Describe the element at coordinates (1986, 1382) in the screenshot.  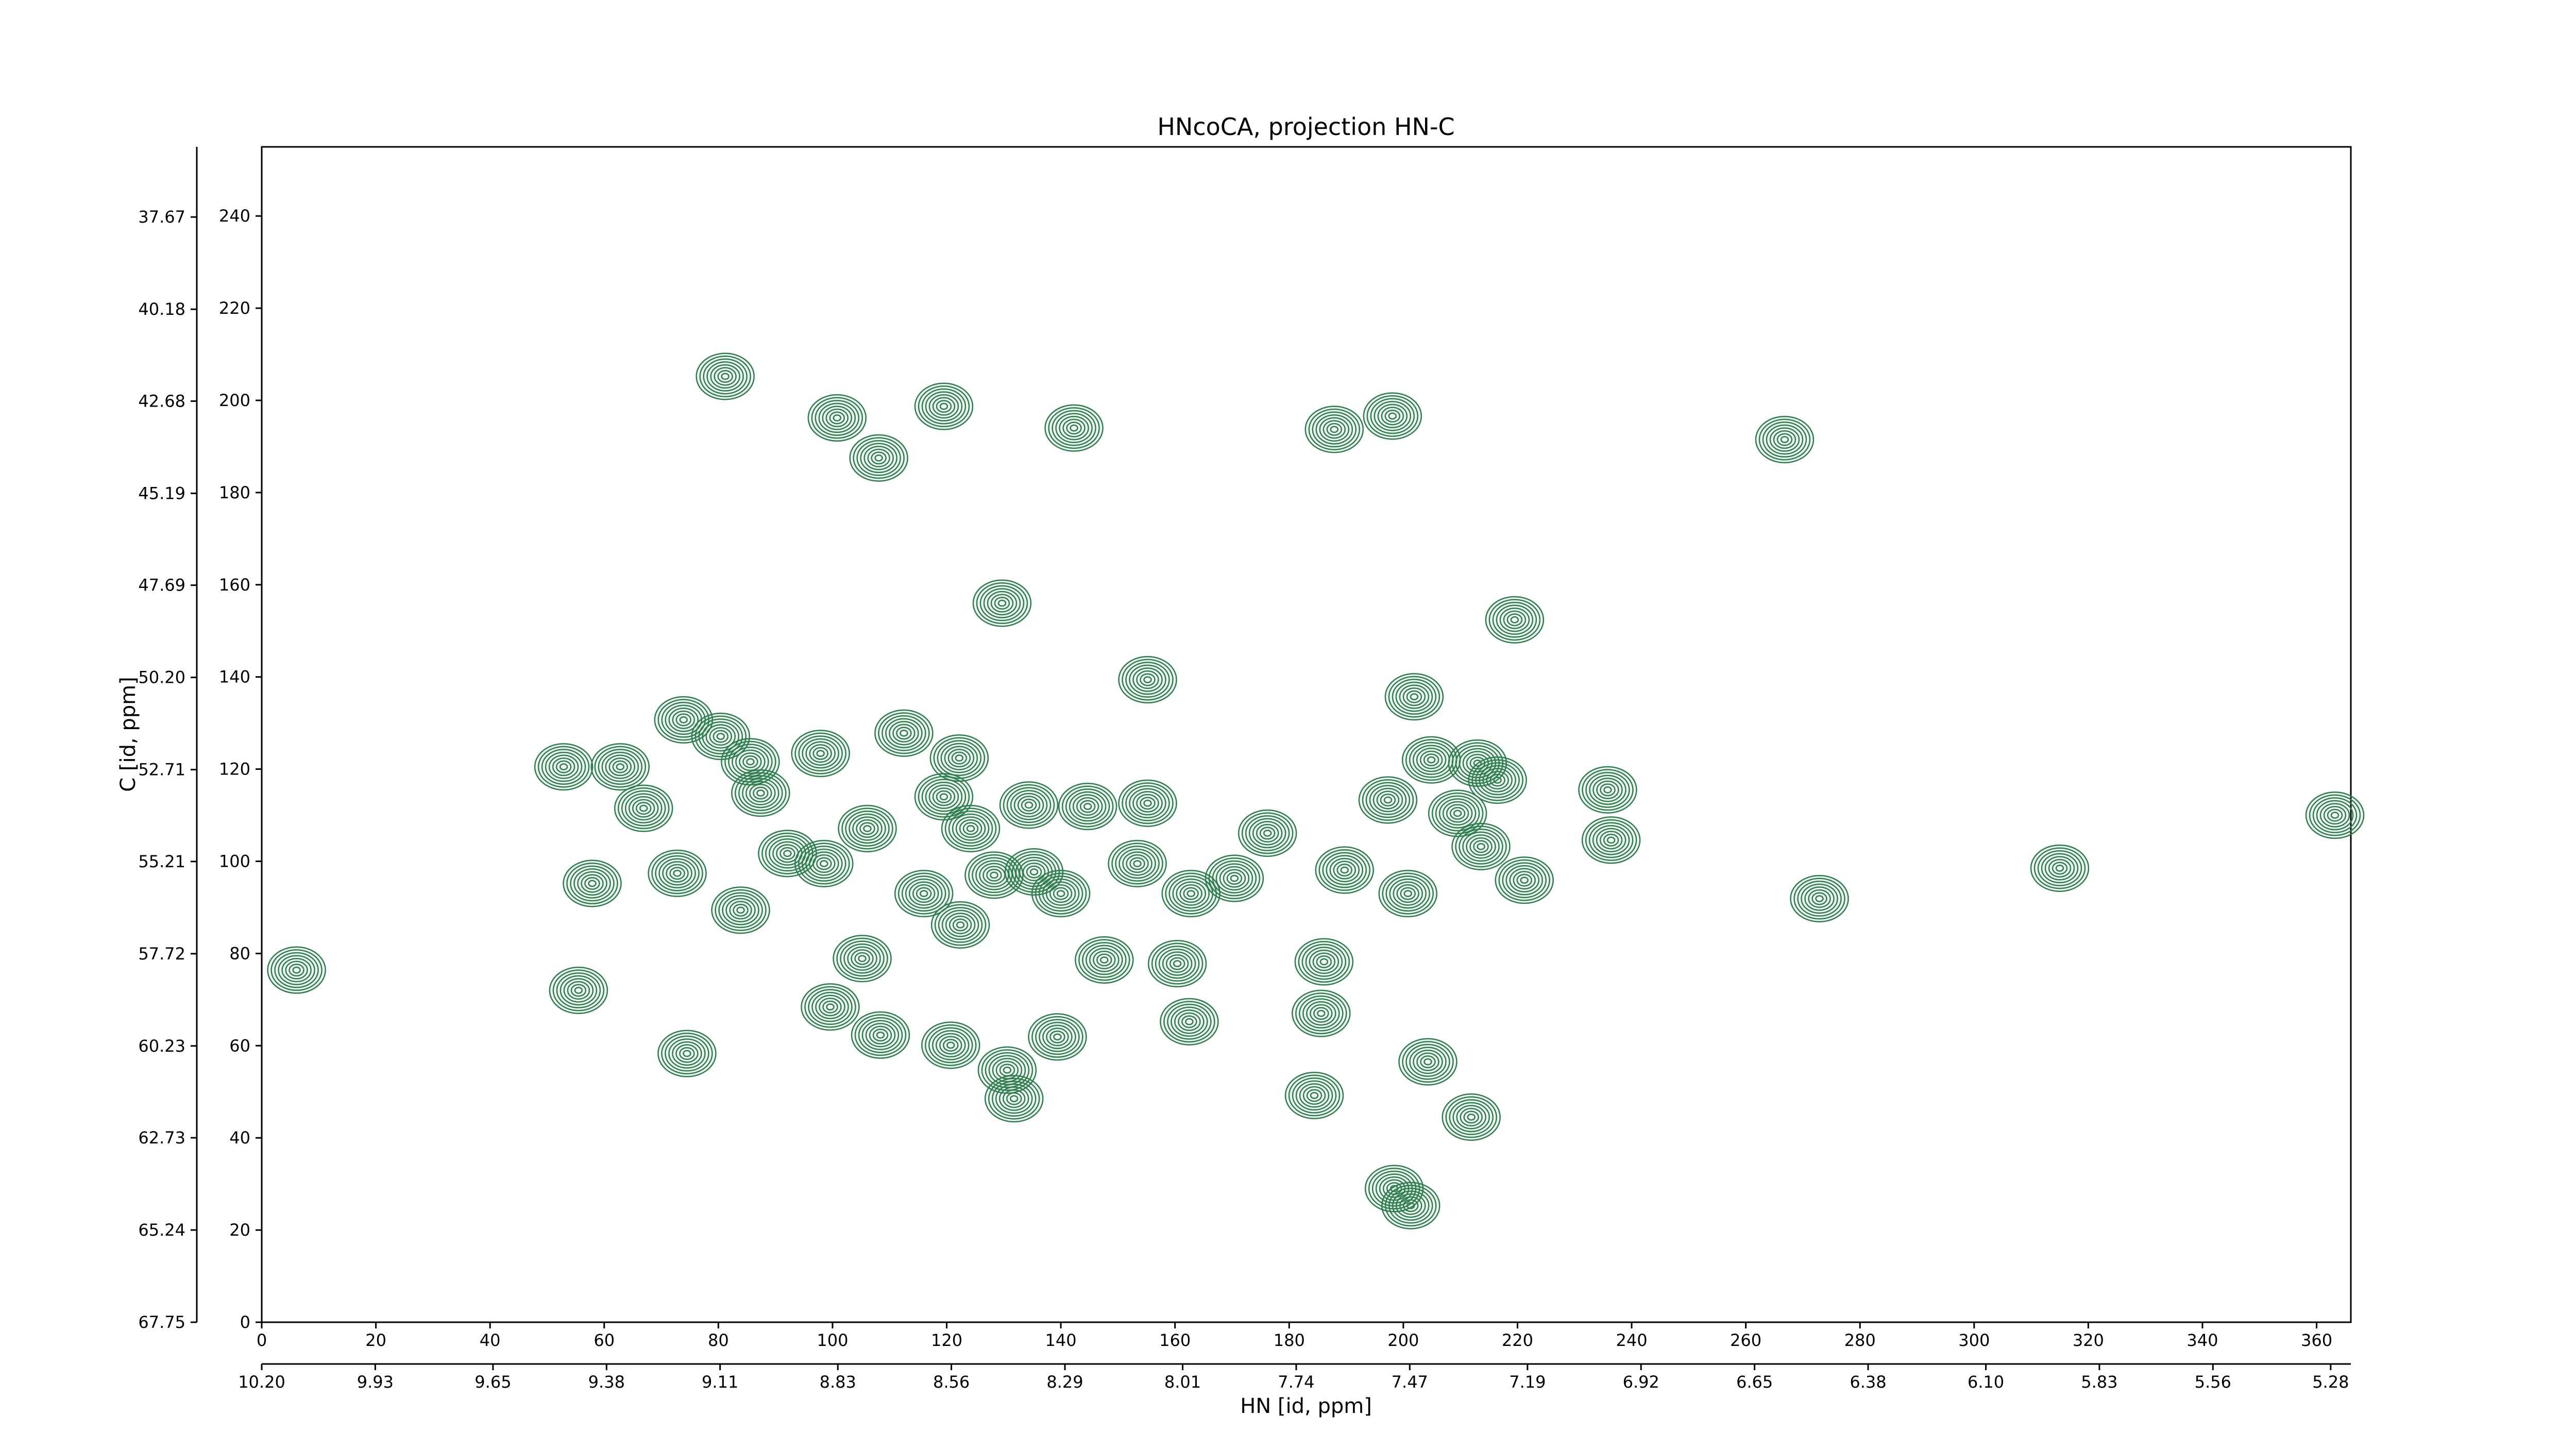
I see `x2-tick-label: 6.10` at that location.